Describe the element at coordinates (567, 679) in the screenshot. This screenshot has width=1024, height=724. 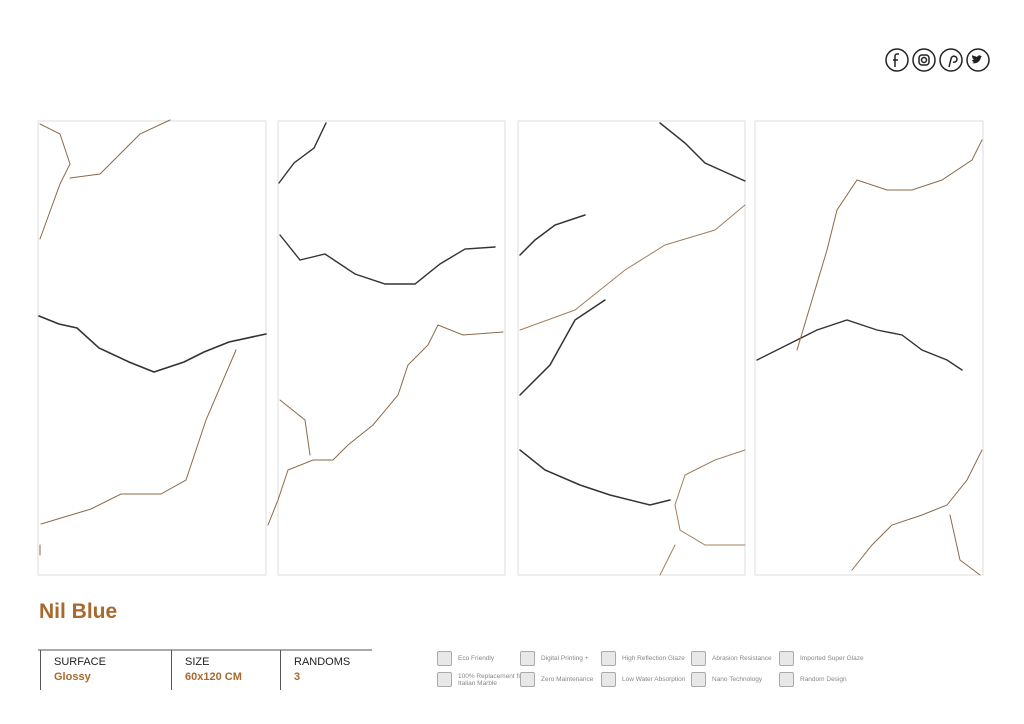
I see `feature-label: Zero Maintenance` at that location.